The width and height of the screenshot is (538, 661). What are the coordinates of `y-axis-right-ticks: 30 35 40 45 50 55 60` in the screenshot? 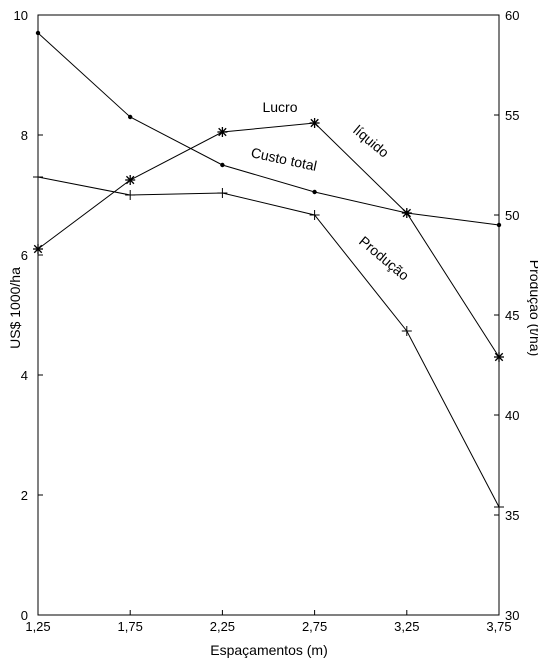 It's located at (506, 315).